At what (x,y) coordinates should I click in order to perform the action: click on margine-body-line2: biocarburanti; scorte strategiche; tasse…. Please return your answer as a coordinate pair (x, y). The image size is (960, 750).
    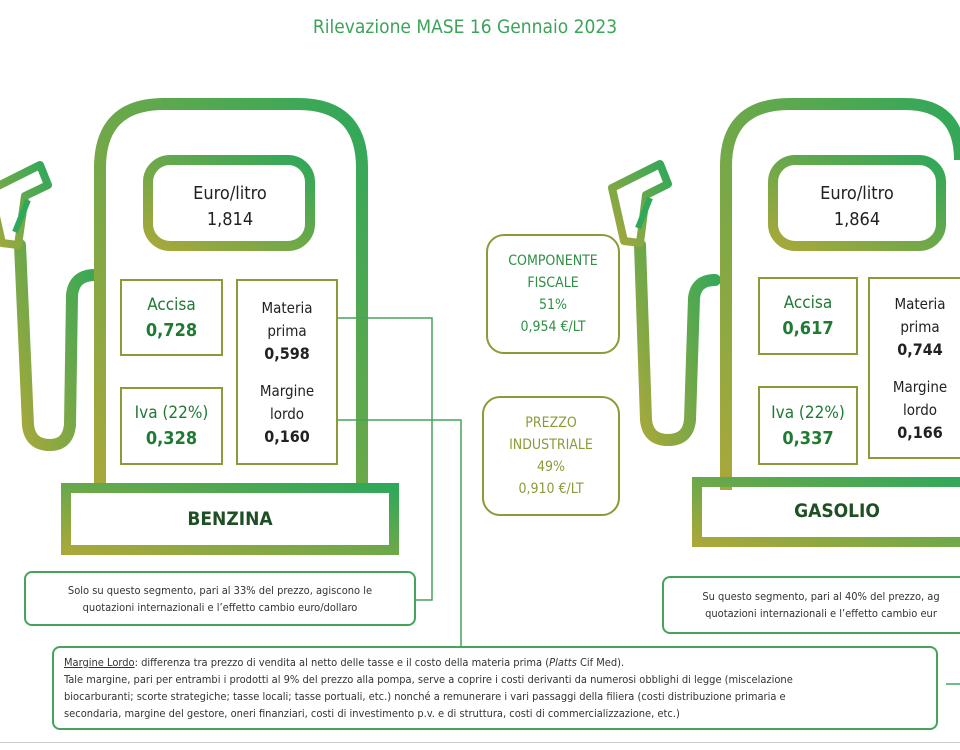
    Looking at the image, I should click on (425, 696).